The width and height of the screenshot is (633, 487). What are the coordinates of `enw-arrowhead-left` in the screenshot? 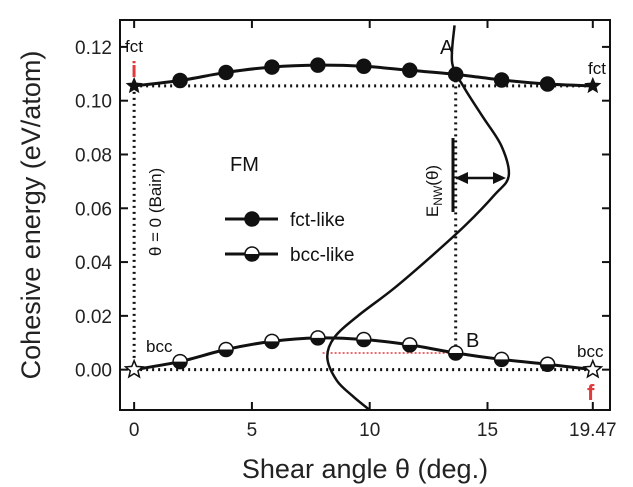 It's located at (461, 178).